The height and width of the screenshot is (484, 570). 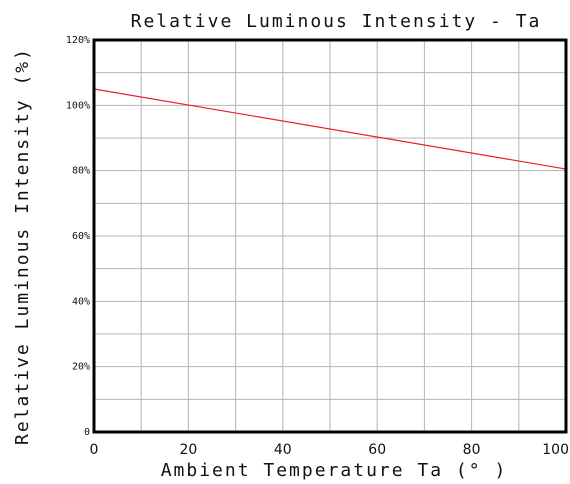 What do you see at coordinates (329, 450) in the screenshot?
I see `x-tick-labels: 0 20 40 60 80 100` at bounding box center [329, 450].